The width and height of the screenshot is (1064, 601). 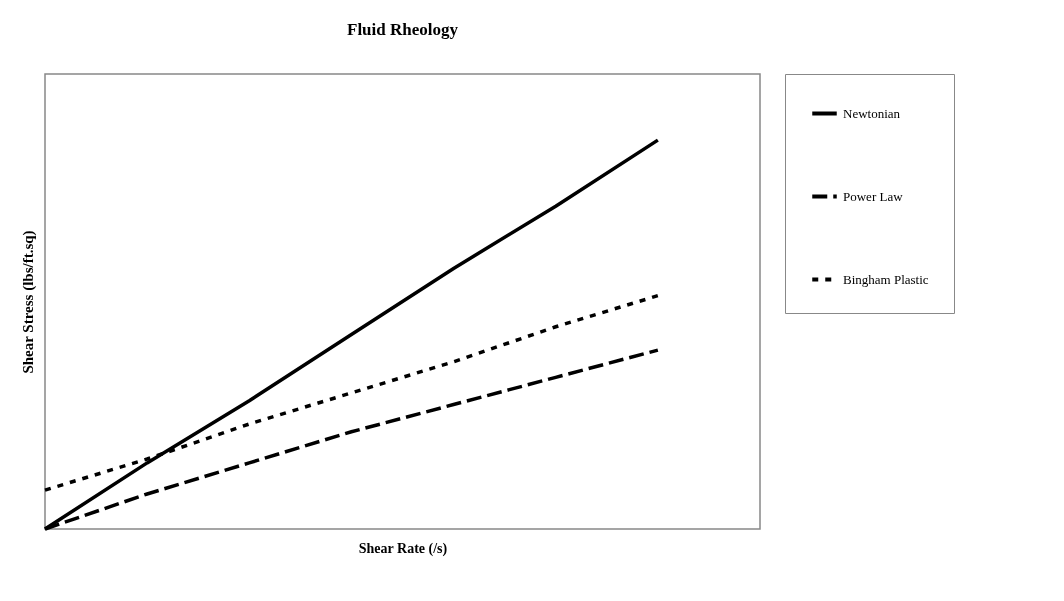 I want to click on legend-label: Power Law, so click(x=873, y=196).